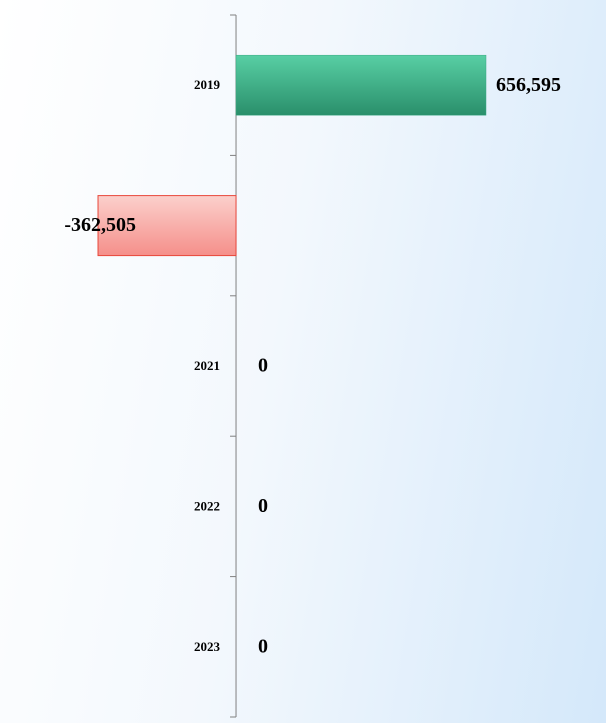 The width and height of the screenshot is (606, 723). What do you see at coordinates (207, 84) in the screenshot?
I see `y-tick-label: 2019` at bounding box center [207, 84].